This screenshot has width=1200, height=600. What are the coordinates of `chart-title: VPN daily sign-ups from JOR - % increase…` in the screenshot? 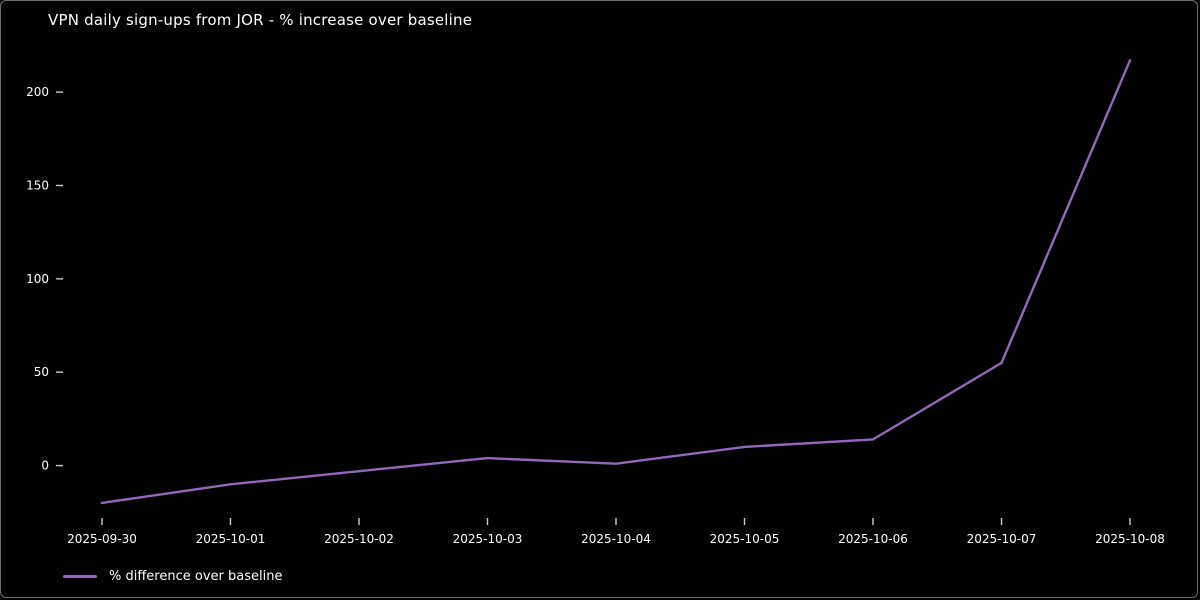 It's located at (260, 20).